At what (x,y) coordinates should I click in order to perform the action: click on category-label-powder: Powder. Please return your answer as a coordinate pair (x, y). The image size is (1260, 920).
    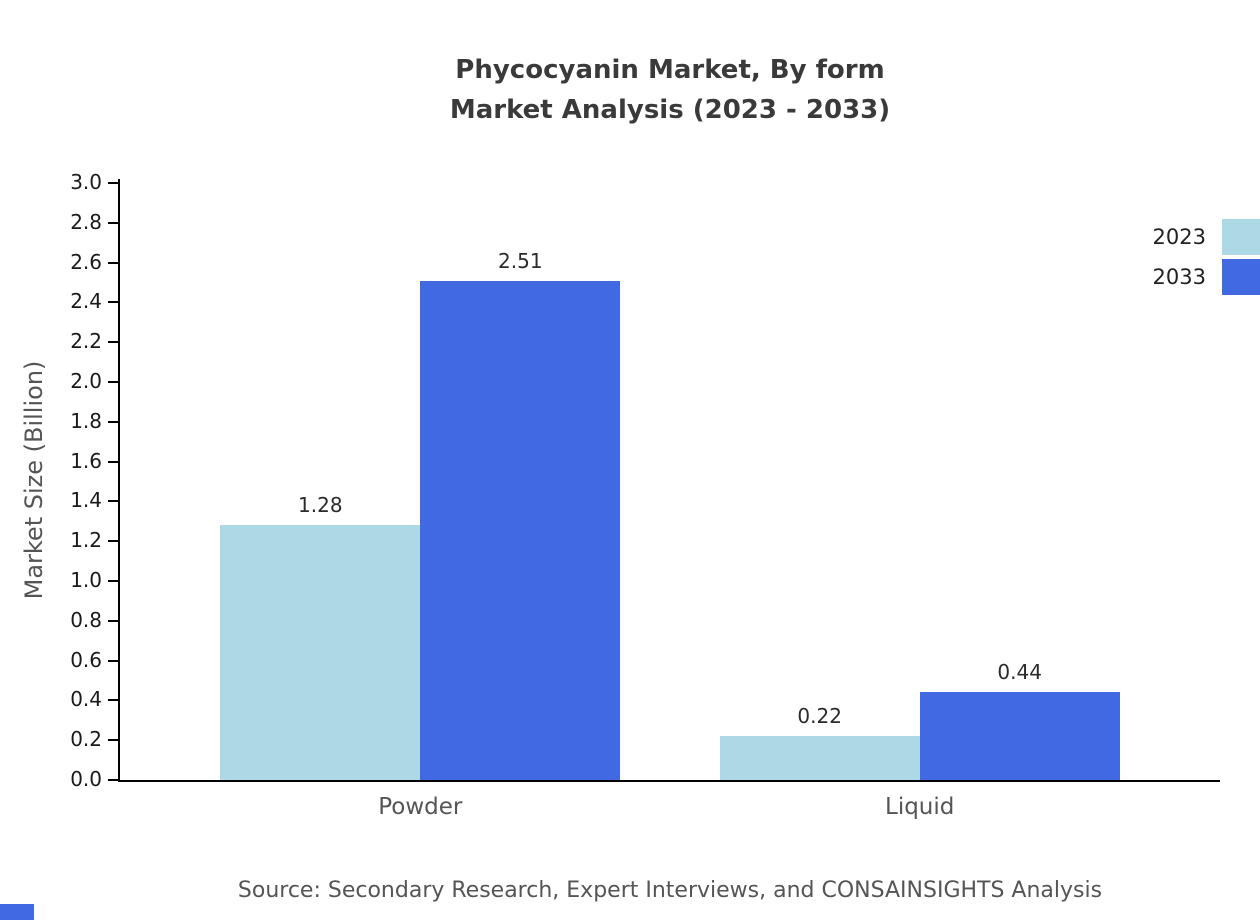
    Looking at the image, I should click on (420, 807).